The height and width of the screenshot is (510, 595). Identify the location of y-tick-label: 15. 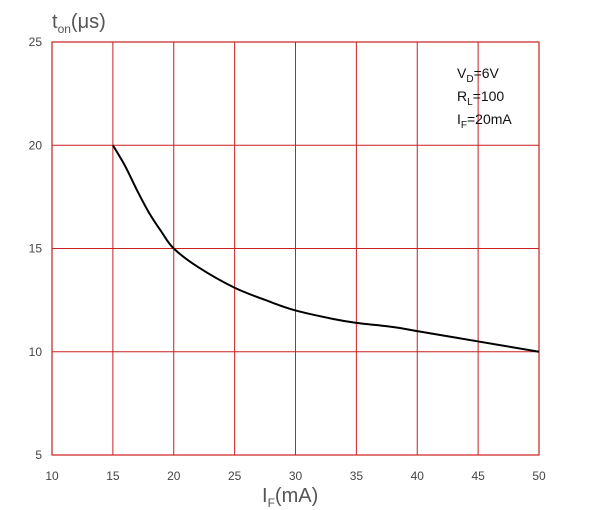
(36, 249).